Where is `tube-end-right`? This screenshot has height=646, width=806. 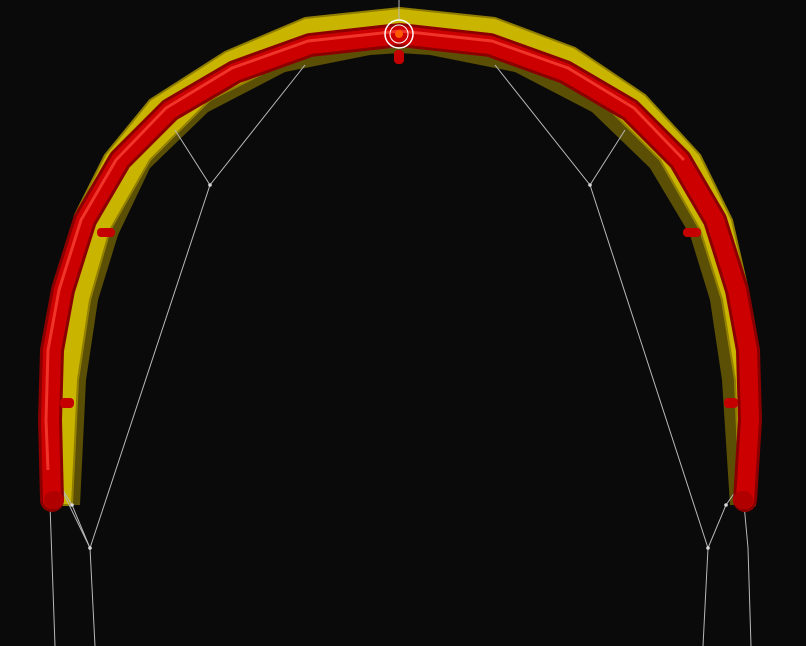
tube-end-right is located at coordinates (743, 500).